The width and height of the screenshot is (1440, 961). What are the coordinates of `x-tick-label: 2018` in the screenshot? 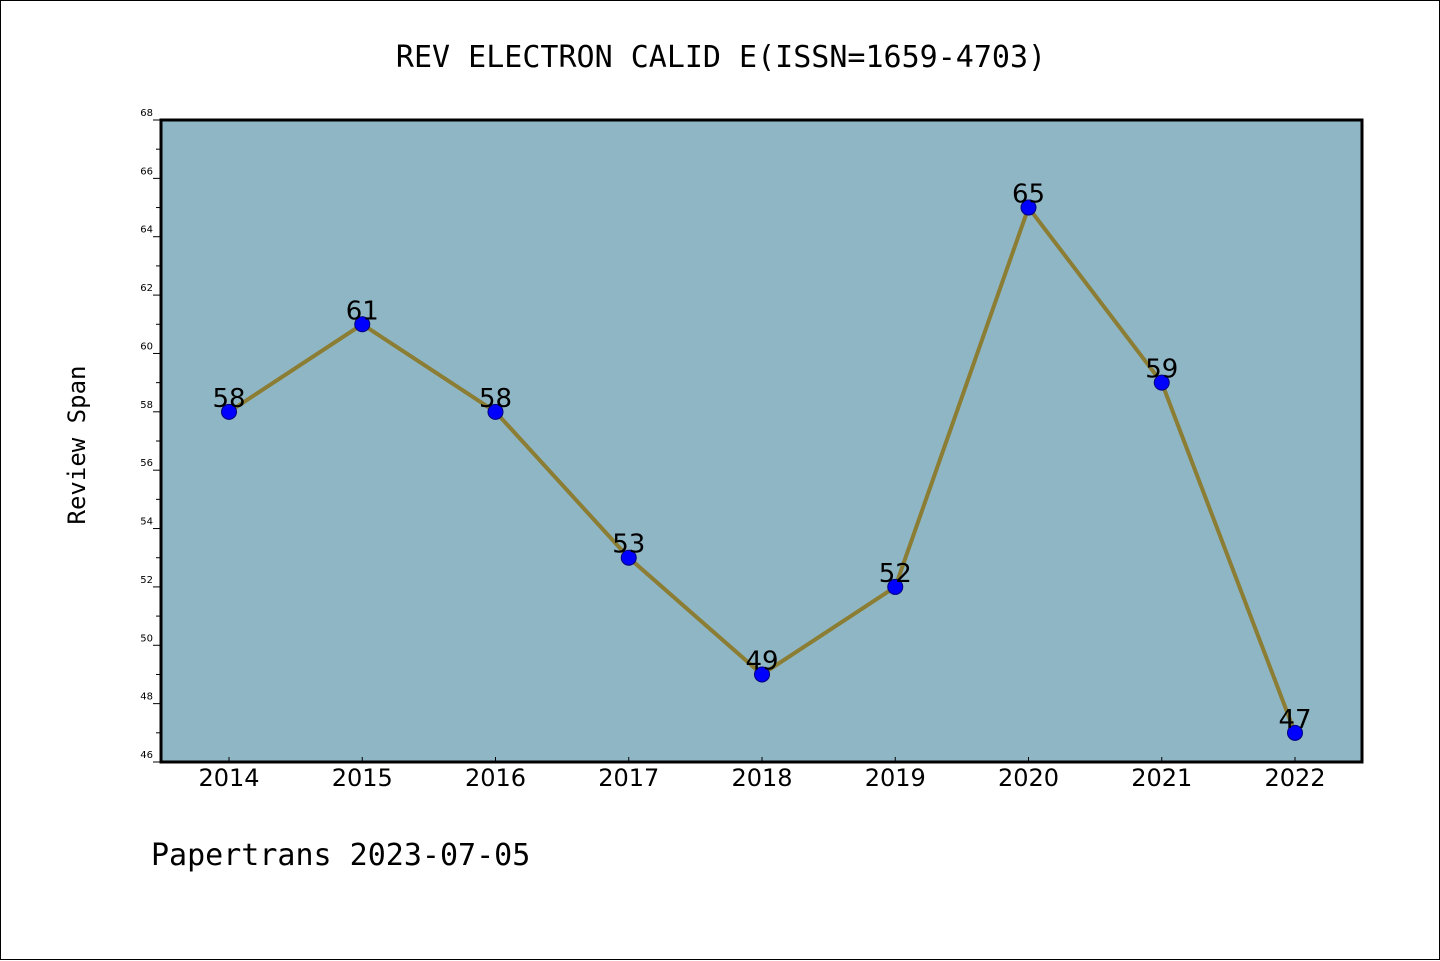 It's located at (761, 778).